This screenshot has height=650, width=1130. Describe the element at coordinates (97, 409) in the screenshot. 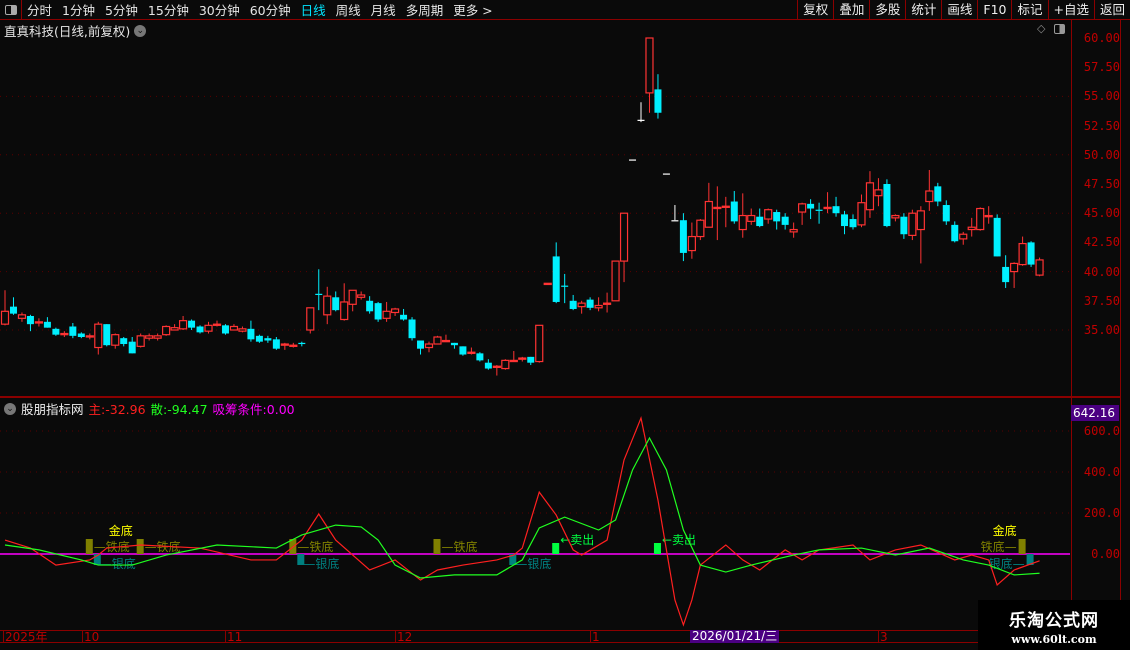

I see `main-label: 主:` at that location.